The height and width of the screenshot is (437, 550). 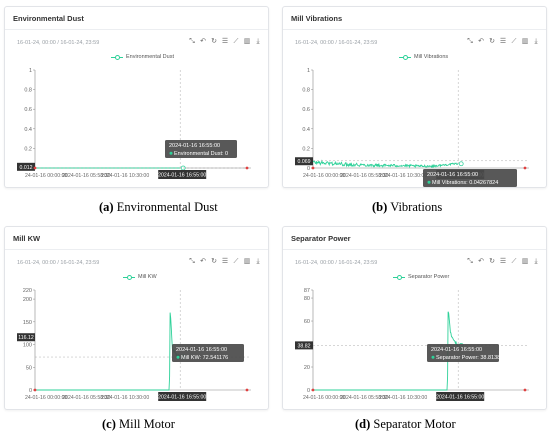 What do you see at coordinates (307, 322) in the screenshot?
I see `y-tick-label: 60` at bounding box center [307, 322].